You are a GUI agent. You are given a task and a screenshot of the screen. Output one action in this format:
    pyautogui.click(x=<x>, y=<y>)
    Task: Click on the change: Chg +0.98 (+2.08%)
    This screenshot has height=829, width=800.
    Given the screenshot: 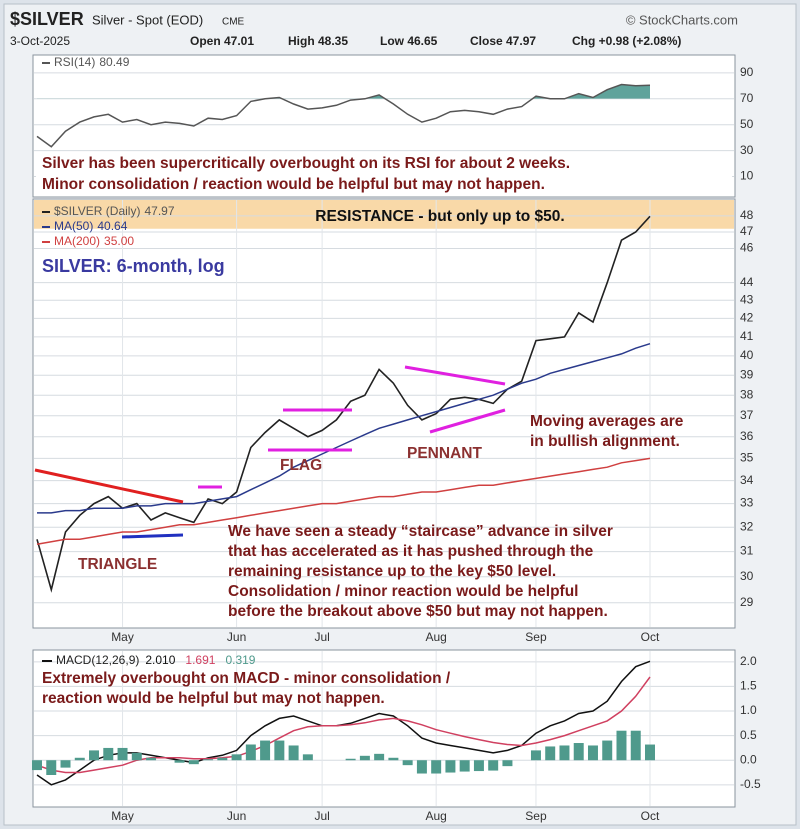 What is the action you would take?
    pyautogui.click(x=626, y=41)
    